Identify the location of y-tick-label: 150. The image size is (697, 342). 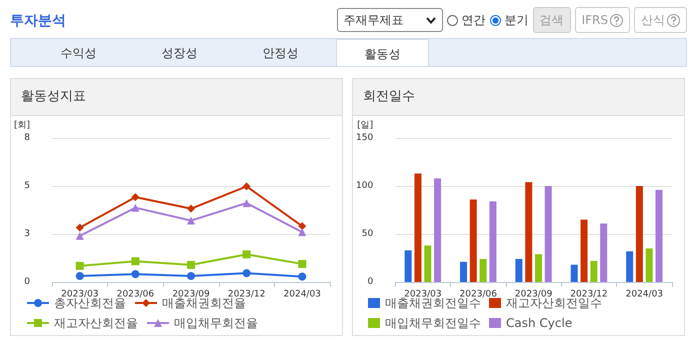
(365, 138).